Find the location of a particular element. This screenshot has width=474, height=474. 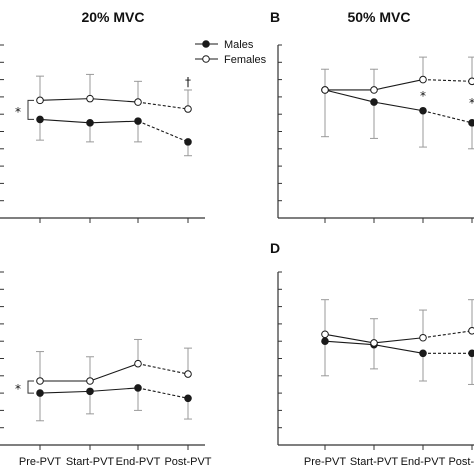

legend: Males Females is located at coordinates (231, 52).